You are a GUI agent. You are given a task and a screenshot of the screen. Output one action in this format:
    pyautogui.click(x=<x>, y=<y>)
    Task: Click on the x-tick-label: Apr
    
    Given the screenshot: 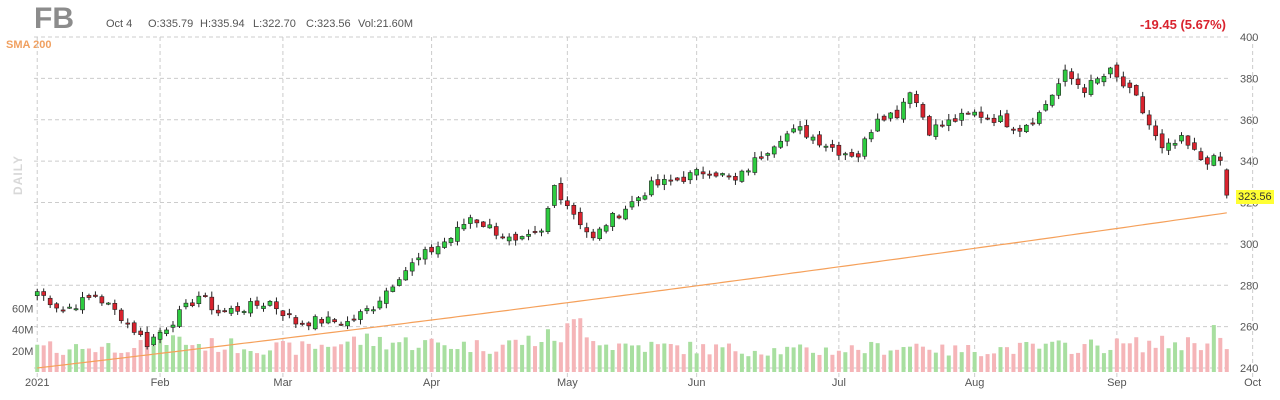 What is the action you would take?
    pyautogui.click(x=431, y=383)
    